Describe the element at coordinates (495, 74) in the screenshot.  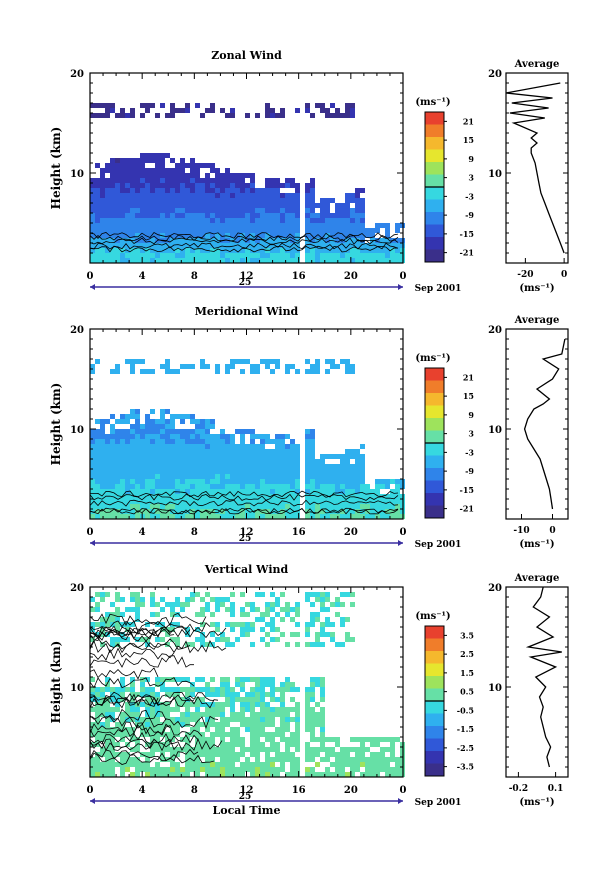
I see `profile-y-tick-label: 20` at that location.